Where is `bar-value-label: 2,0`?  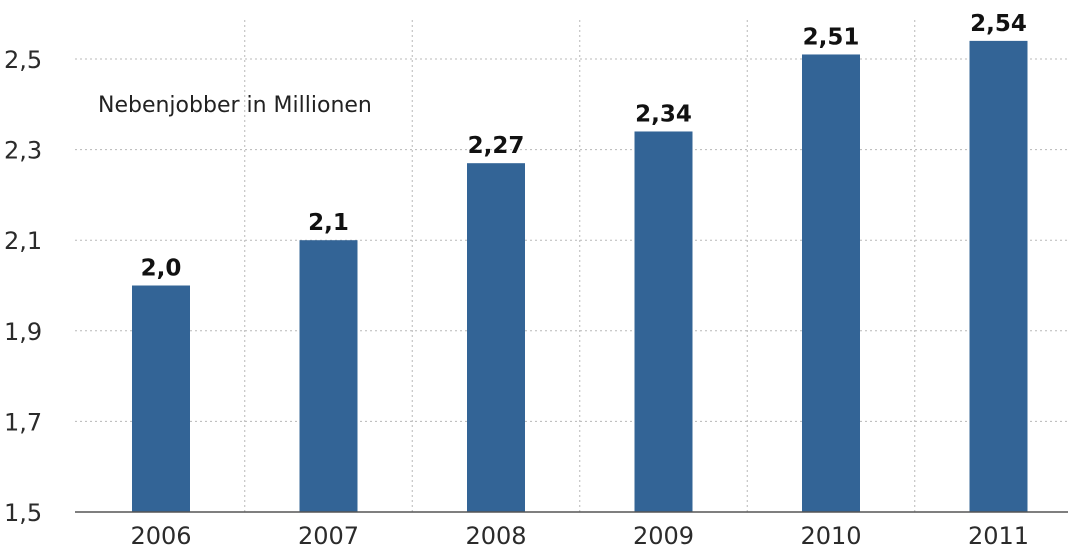 bar-value-label: 2,0 is located at coordinates (161, 269).